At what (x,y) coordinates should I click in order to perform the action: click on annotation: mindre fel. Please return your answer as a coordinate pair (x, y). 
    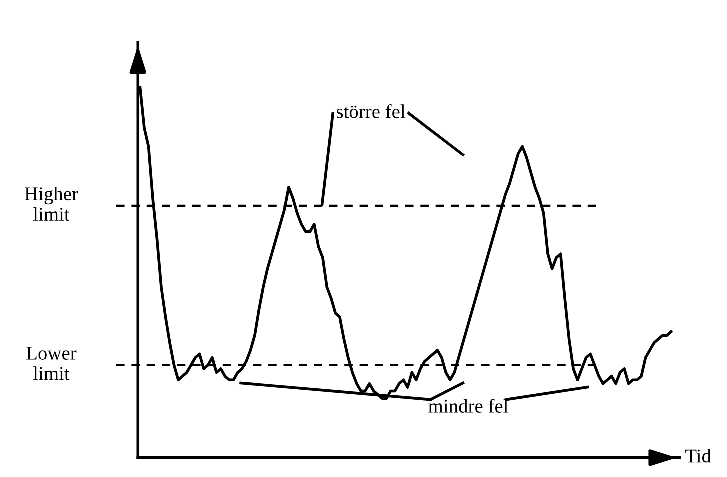
    Looking at the image, I should click on (468, 406).